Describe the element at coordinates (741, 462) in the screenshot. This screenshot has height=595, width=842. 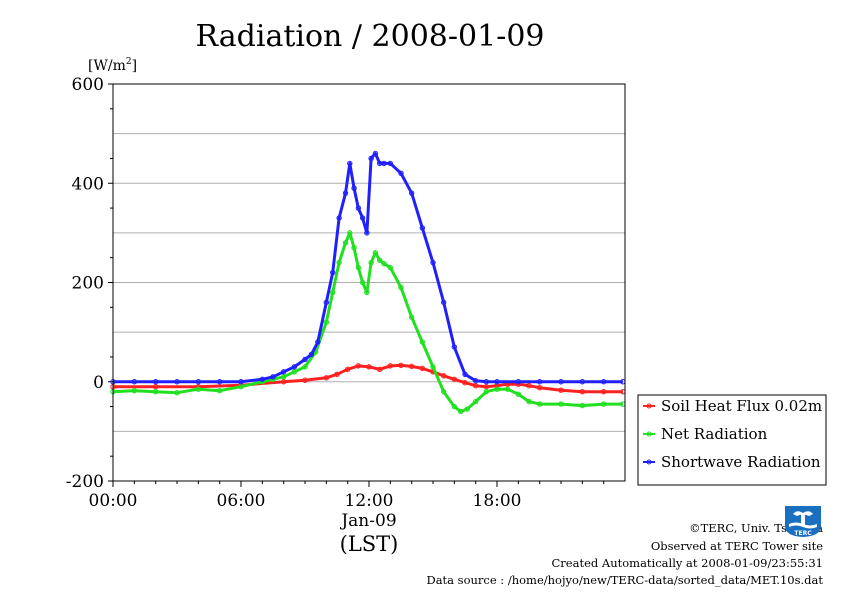
I see `legend-label-short: Shortwave Radiation` at that location.